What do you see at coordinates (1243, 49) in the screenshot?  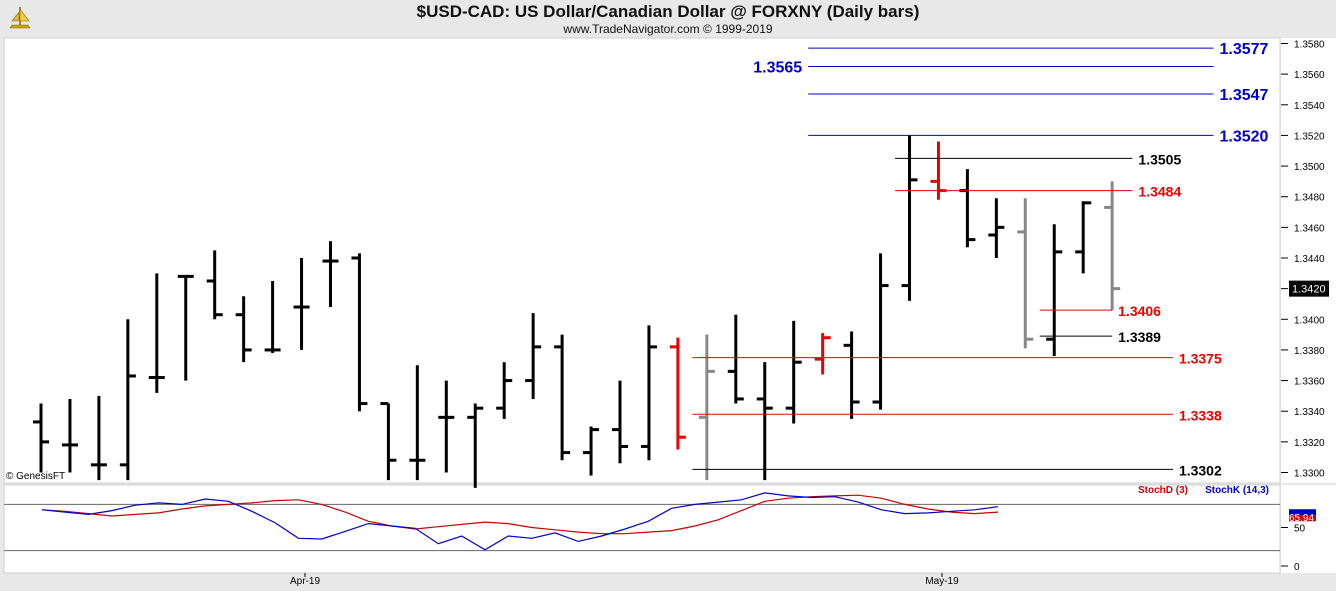 I see `price-level-label: 1.3577` at bounding box center [1243, 49].